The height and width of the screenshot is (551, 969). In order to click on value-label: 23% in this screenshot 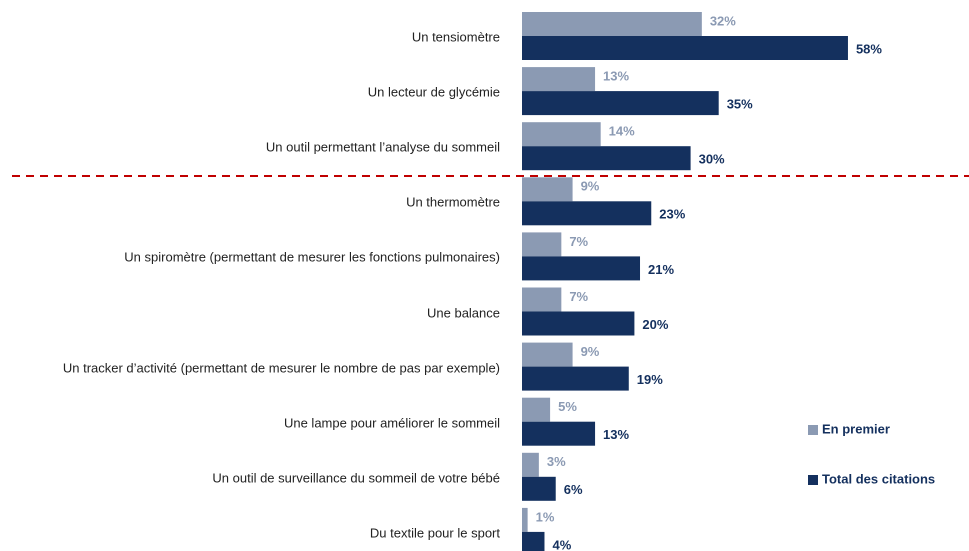, I will do `click(672, 214)`.